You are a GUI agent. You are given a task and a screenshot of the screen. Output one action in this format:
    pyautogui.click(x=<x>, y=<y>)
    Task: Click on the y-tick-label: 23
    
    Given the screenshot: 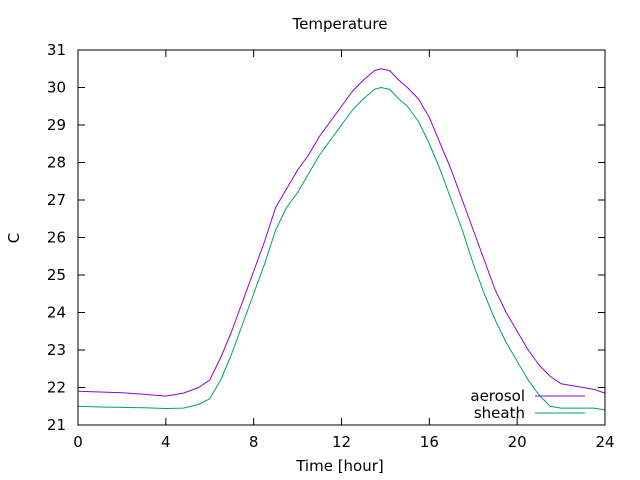 What is the action you would take?
    pyautogui.click(x=56, y=350)
    